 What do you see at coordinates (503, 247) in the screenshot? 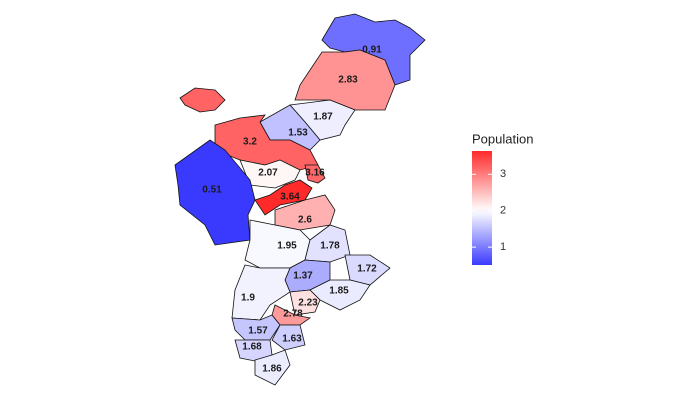
I see `legend-tick-label: 1` at bounding box center [503, 247].